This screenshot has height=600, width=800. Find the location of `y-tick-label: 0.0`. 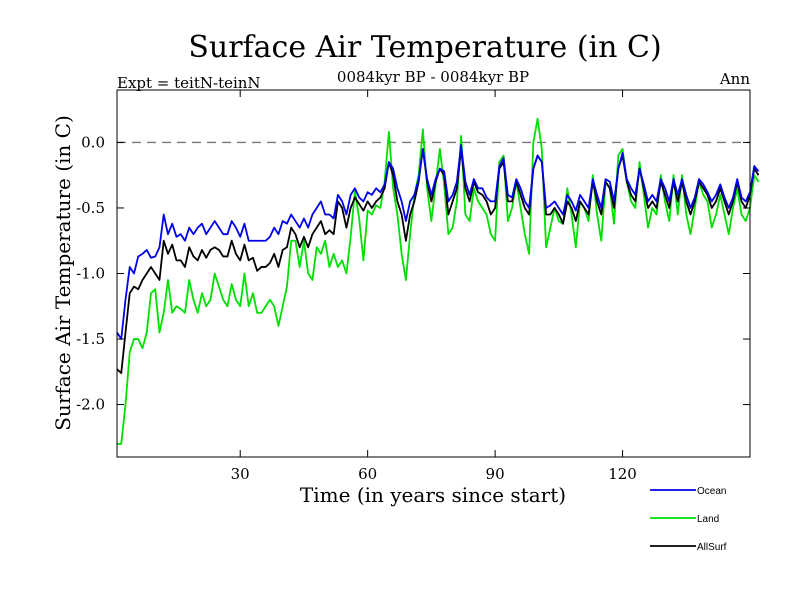

y-tick-label: 0.0 is located at coordinates (93, 142).